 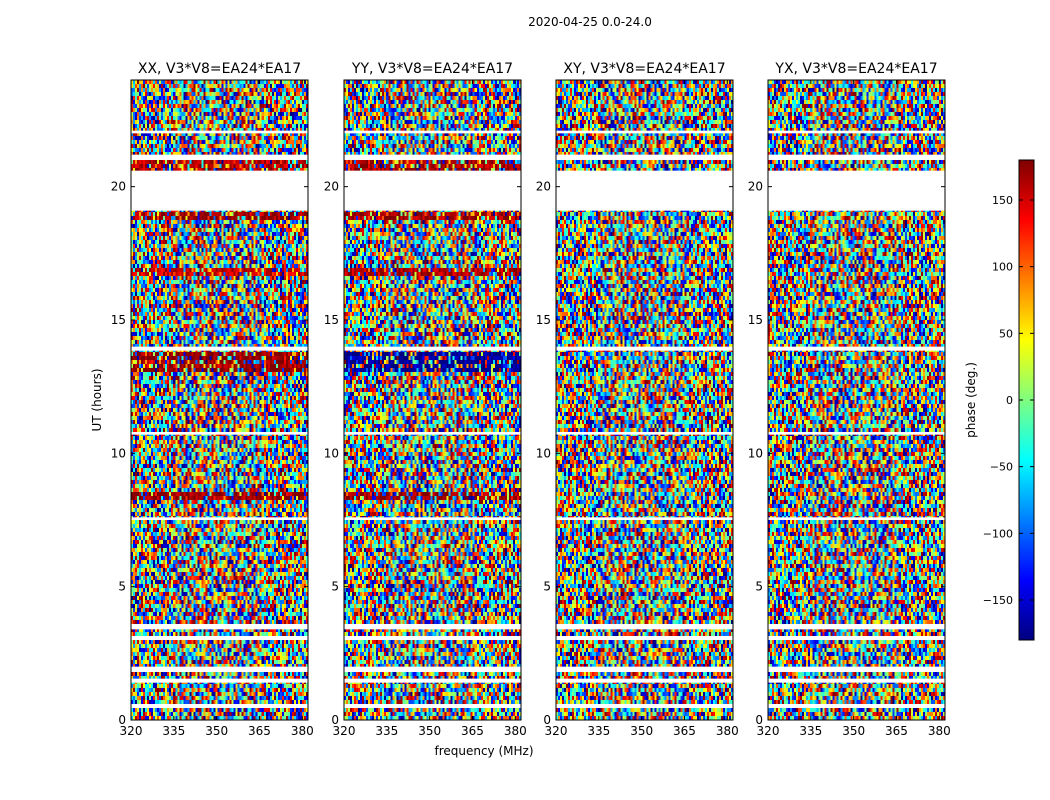 What do you see at coordinates (97, 399) in the screenshot?
I see `y-axis-label: UT (hours)` at bounding box center [97, 399].